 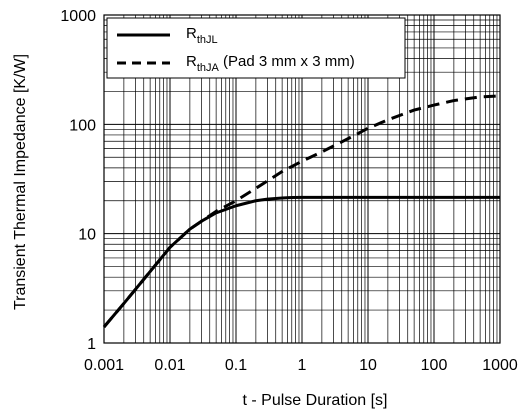 What do you see at coordinates (191, 61) in the screenshot?
I see `legend-label-rthja-main: R` at bounding box center [191, 61].